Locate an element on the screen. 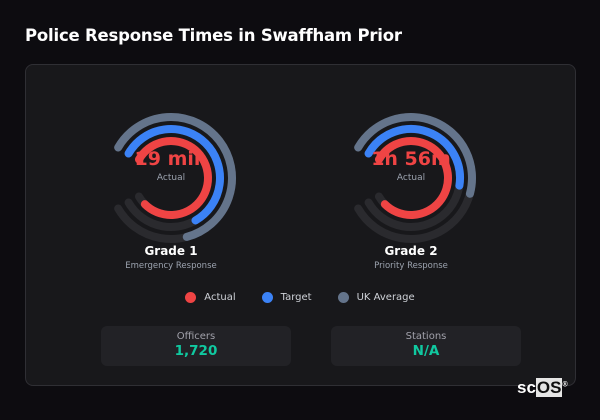  gauge-1-uk_average-arc is located at coordinates (175, 177).